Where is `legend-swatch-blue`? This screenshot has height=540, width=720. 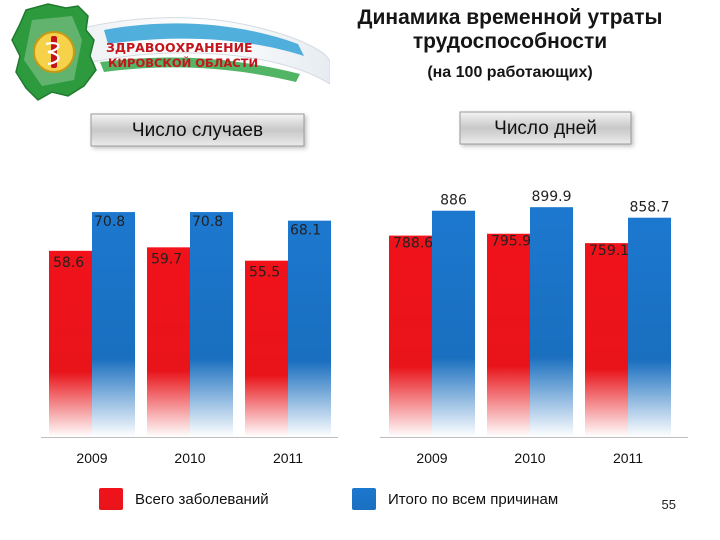 legend-swatch-blue is located at coordinates (364, 499).